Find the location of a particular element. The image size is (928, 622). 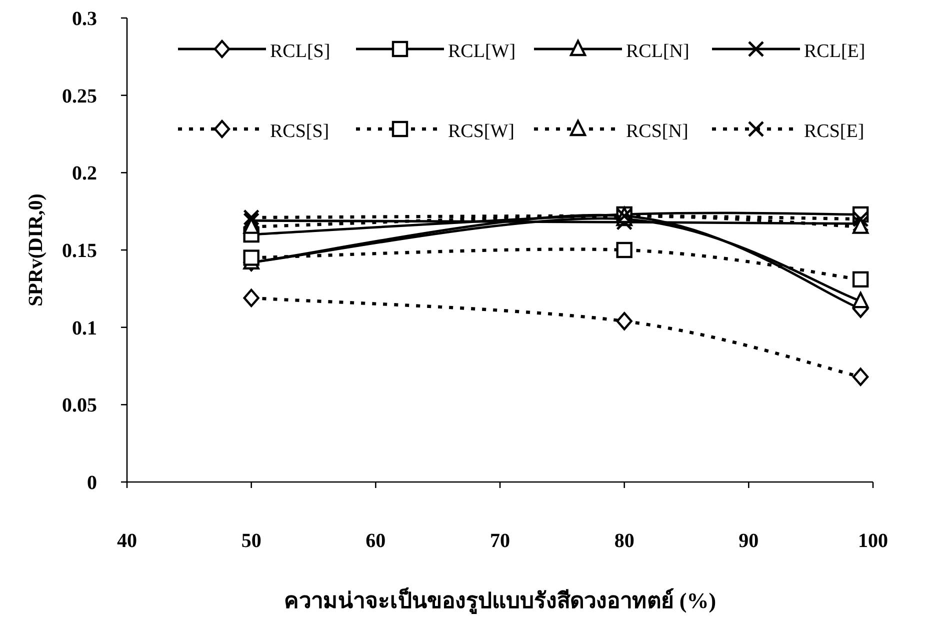

x-tick-label: 50 is located at coordinates (251, 541).